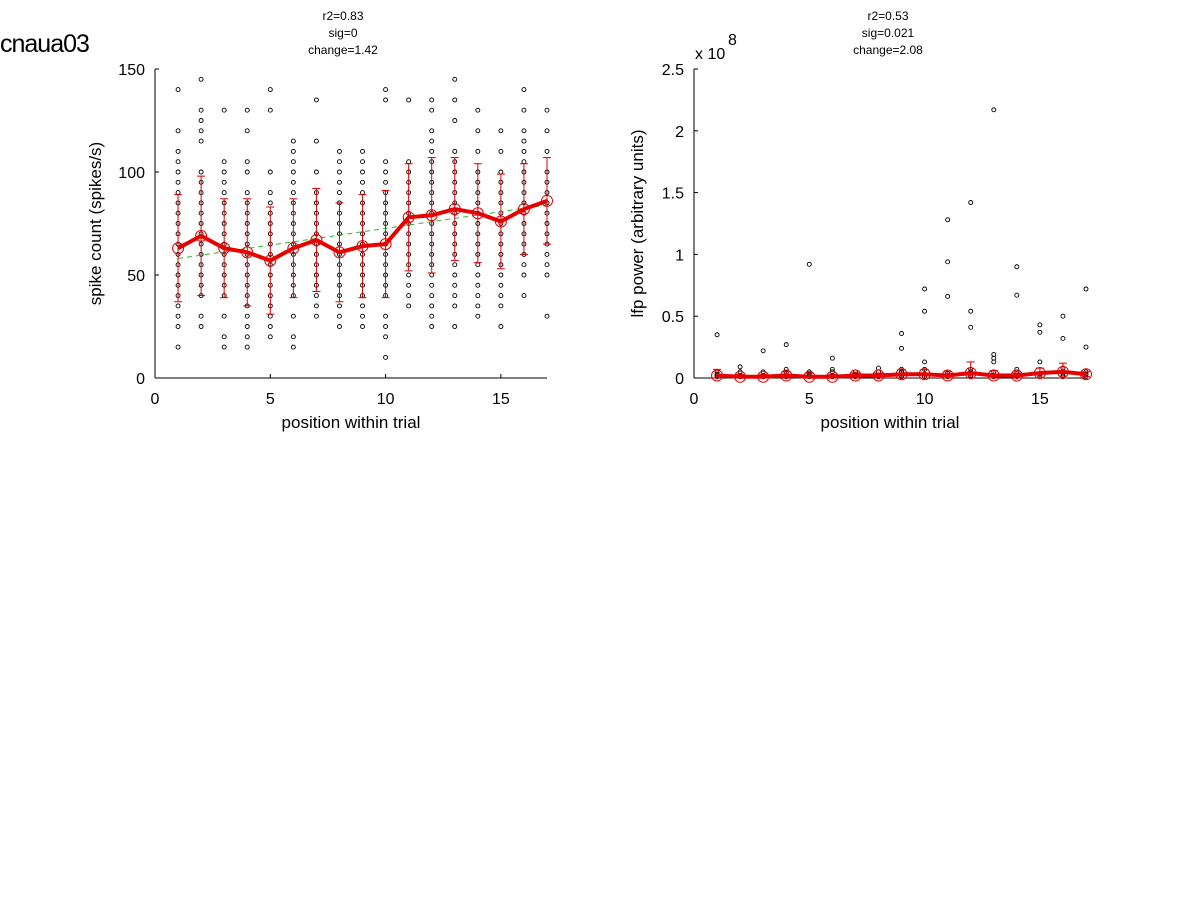 Image resolution: width=1200 pixels, height=901 pixels. Describe the element at coordinates (131, 70) in the screenshot. I see `y-tick-label: 150` at that location.